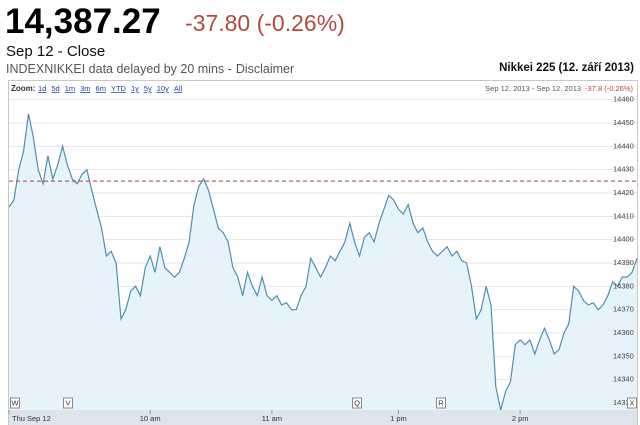 The height and width of the screenshot is (425, 640). Describe the element at coordinates (163, 88) in the screenshot. I see `zoom-option: 10y` at that location.